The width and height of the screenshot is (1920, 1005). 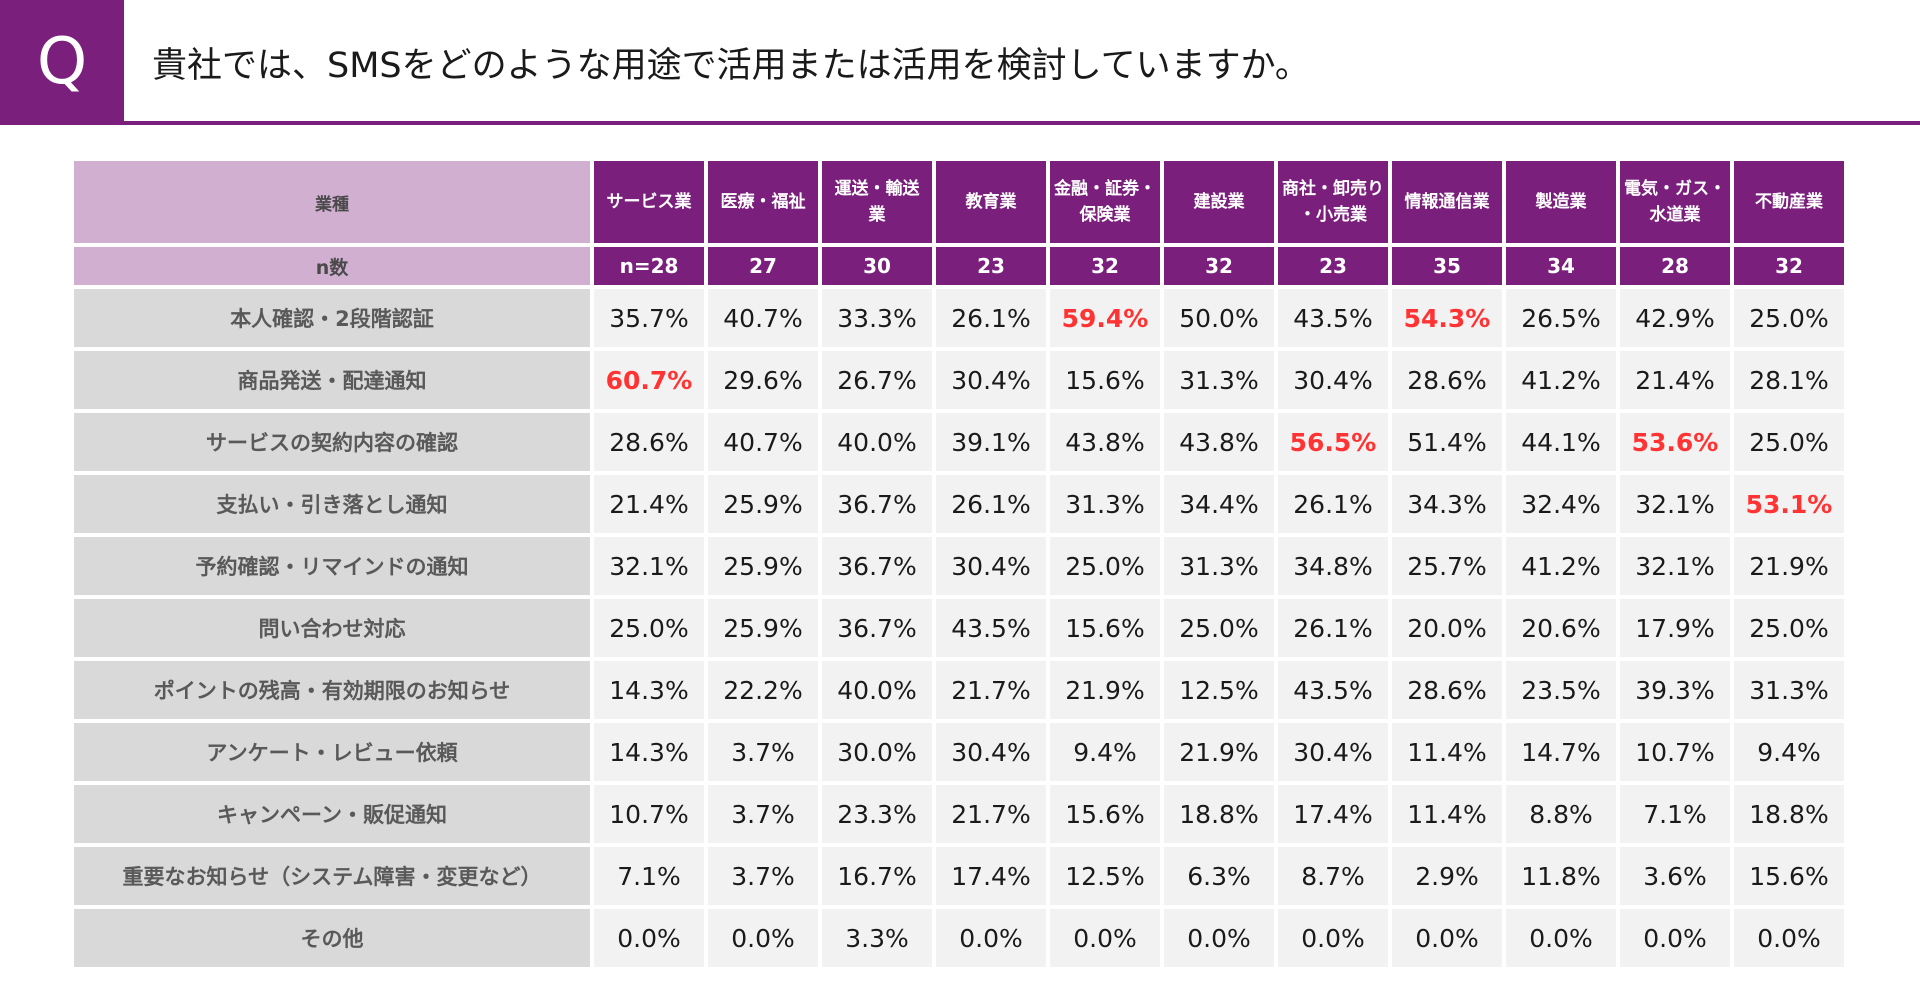 I want to click on value-cell: 7.1%, so click(x=649, y=876).